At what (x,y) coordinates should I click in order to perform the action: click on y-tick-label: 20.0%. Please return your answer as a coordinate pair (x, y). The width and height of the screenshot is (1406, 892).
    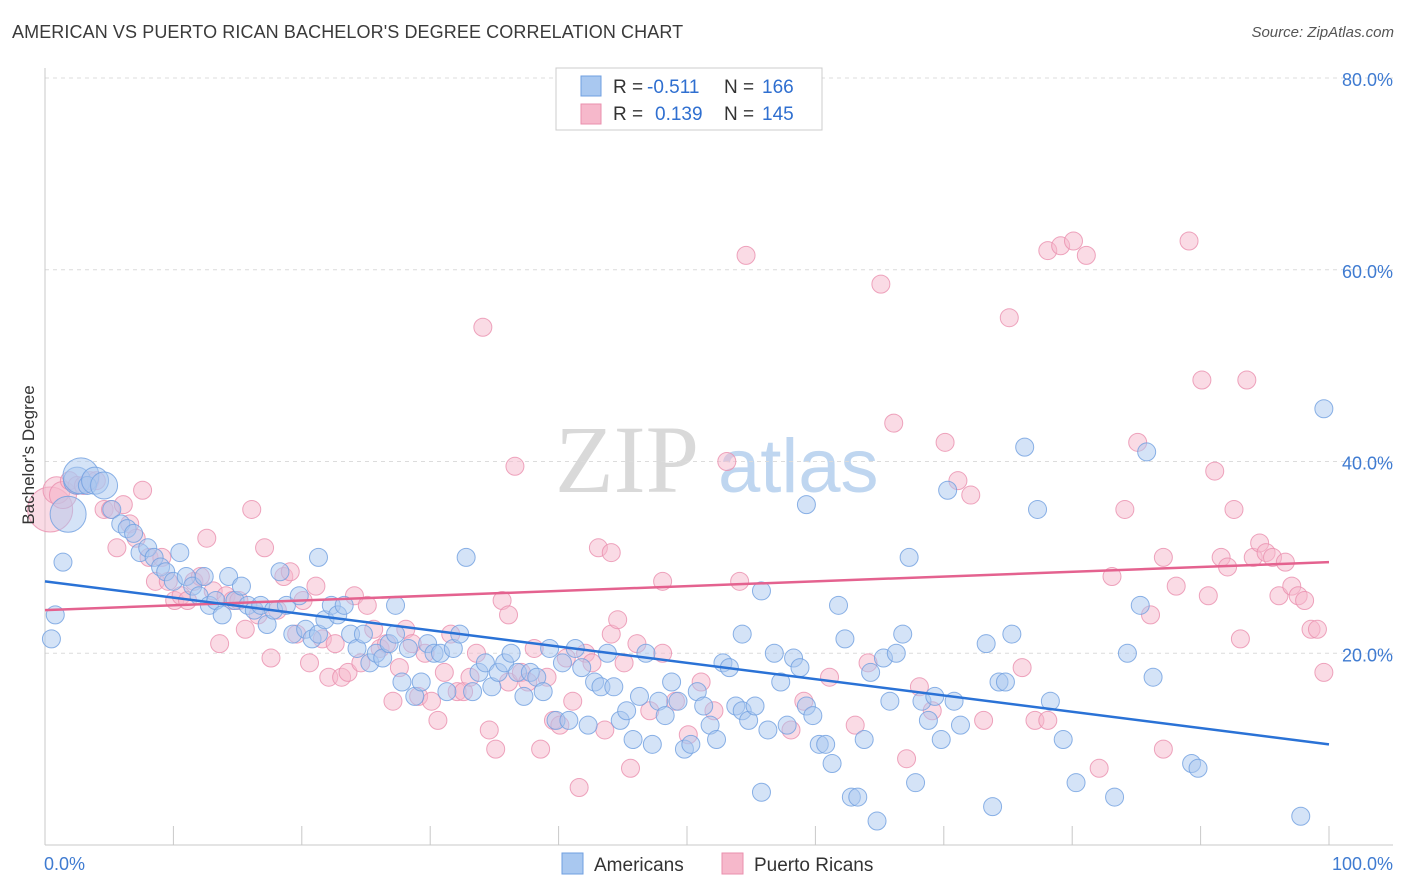
    Looking at the image, I should click on (1367, 655).